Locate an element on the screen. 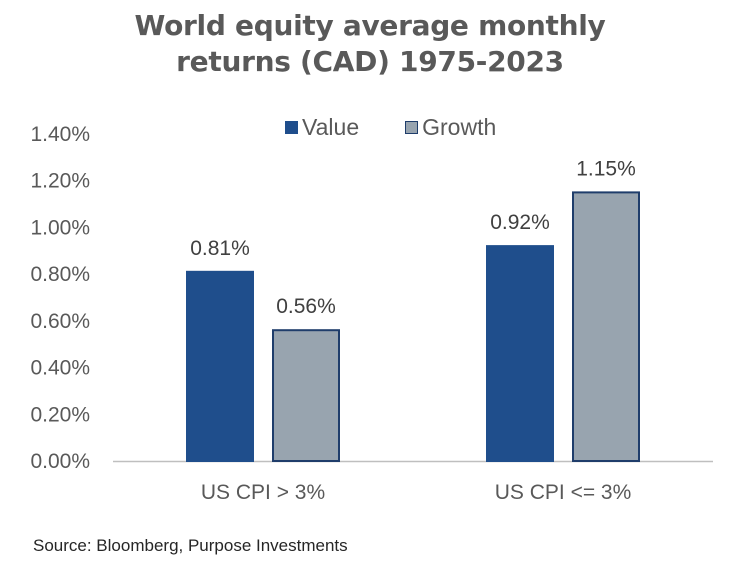 The image size is (732, 571). legend-label-value: Value is located at coordinates (331, 126).